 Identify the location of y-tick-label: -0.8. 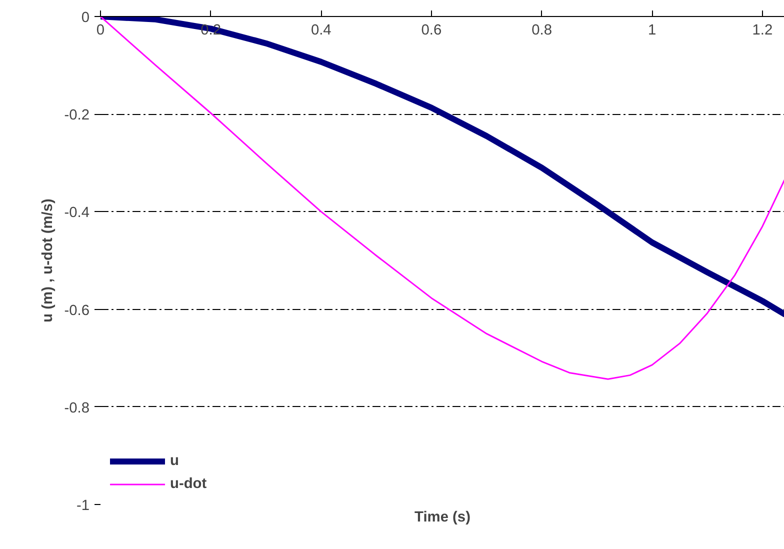
(77, 408).